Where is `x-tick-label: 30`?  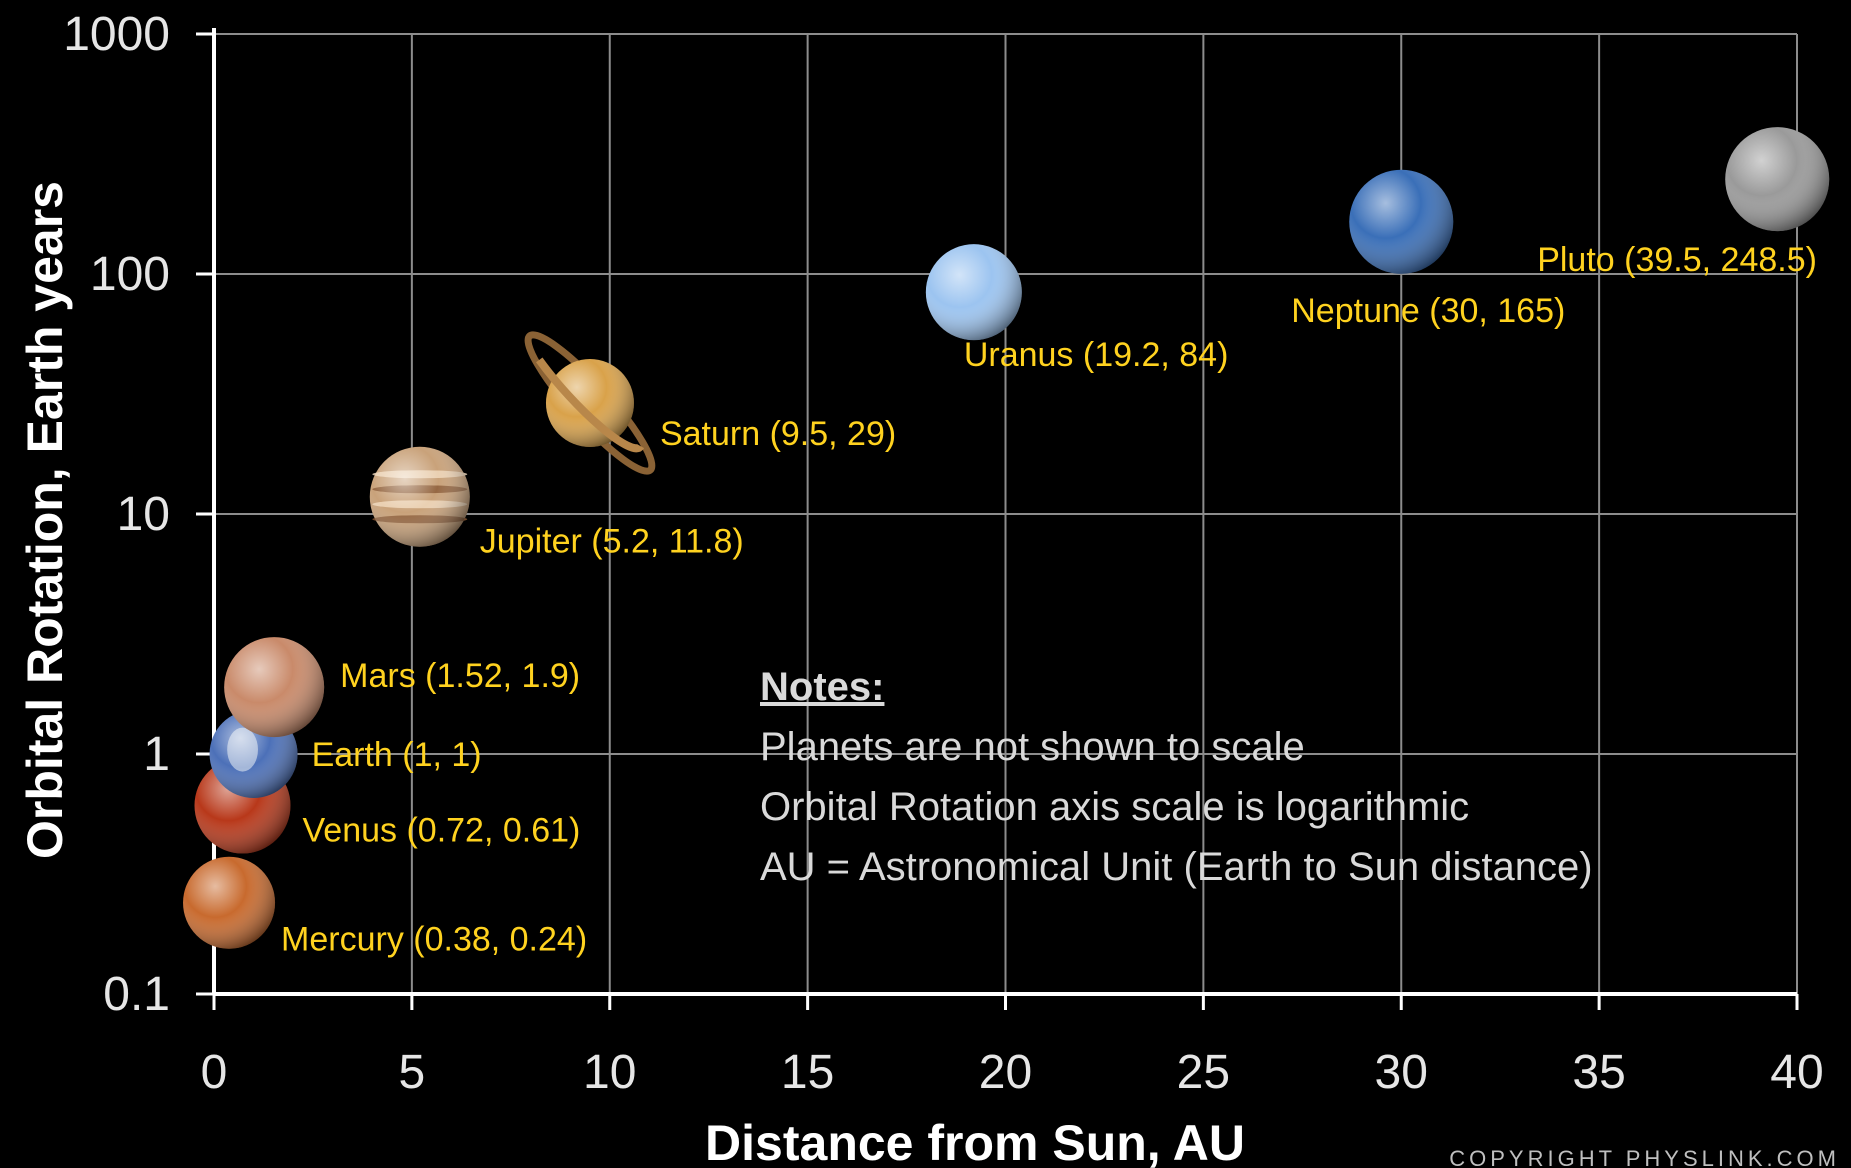 x-tick-label: 30 is located at coordinates (1401, 1072).